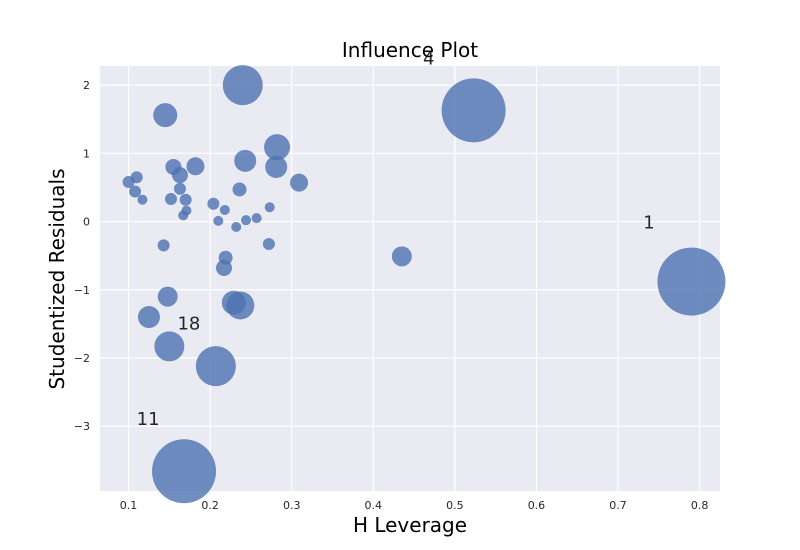 Image resolution: width=800 pixels, height=550 pixels. Describe the element at coordinates (537, 505) in the screenshot. I see `x-tick-label: 0.6` at that location.